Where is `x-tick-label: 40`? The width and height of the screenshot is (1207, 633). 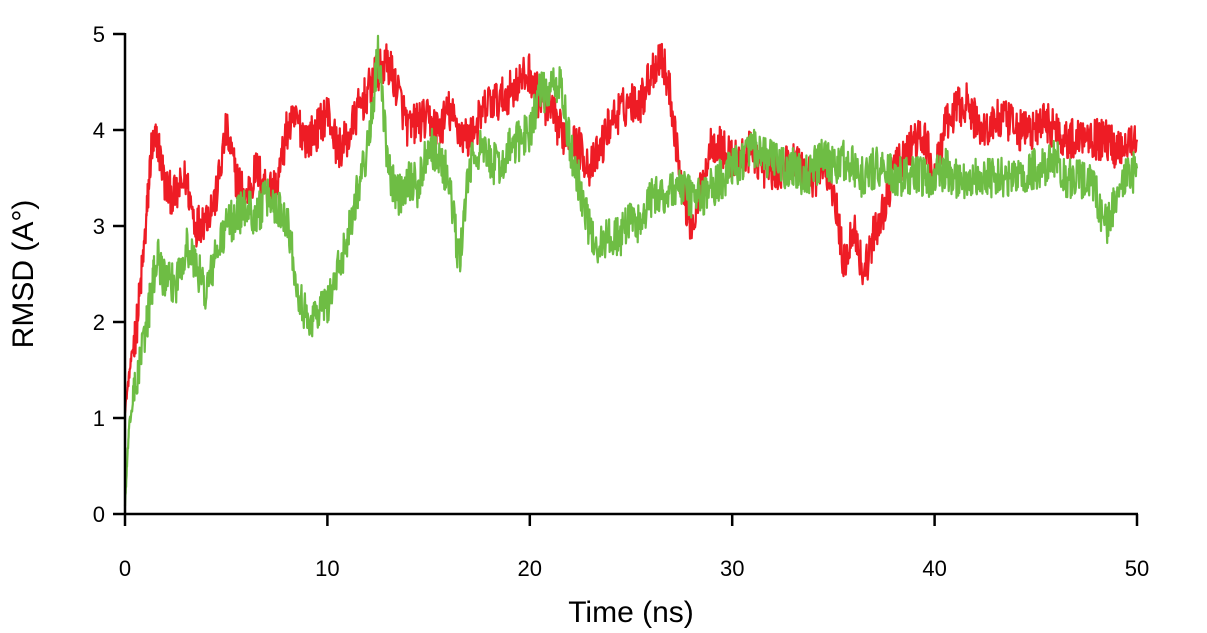
x-tick-label: 40 is located at coordinates (934, 568).